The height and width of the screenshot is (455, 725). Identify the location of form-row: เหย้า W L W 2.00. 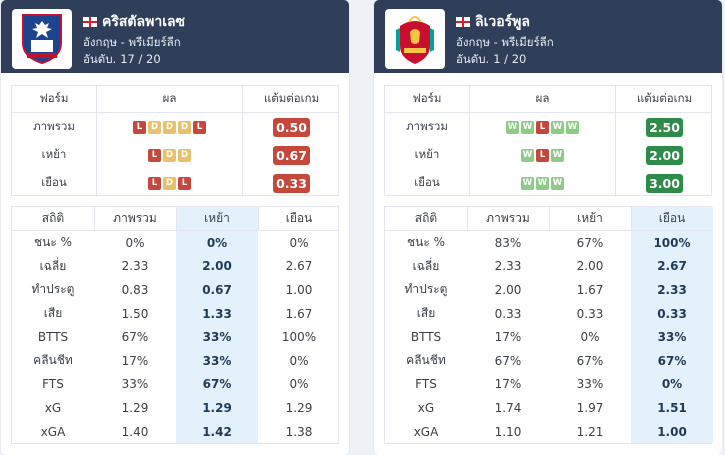
(548, 155).